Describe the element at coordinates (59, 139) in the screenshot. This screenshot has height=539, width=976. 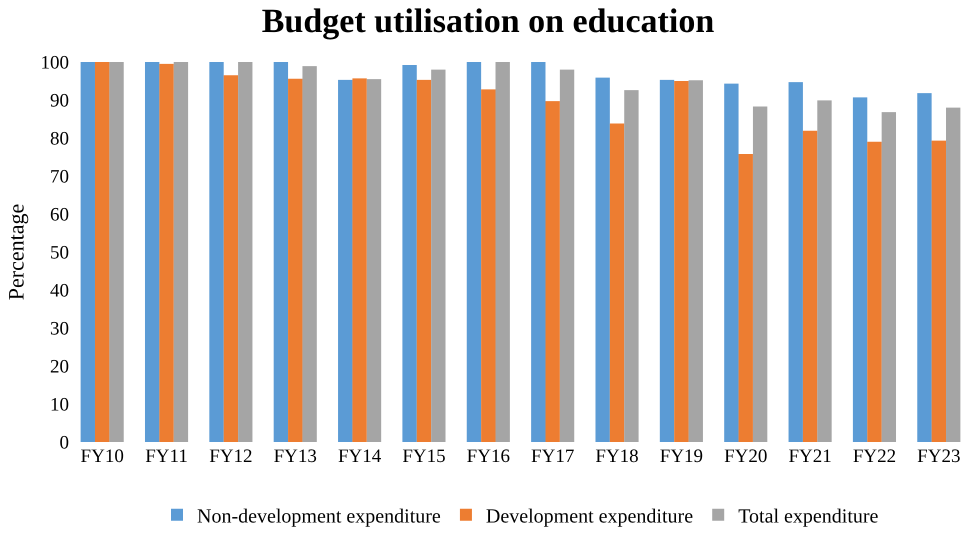
I see `y-tick-label: 80` at that location.